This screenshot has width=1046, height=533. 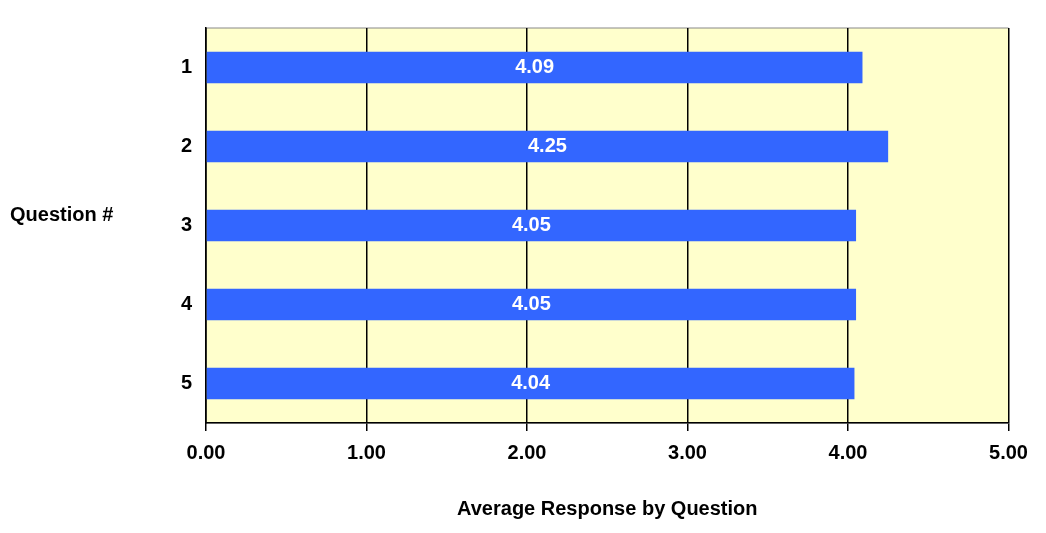 I want to click on x-tick-label: 0.00, so click(x=206, y=451).